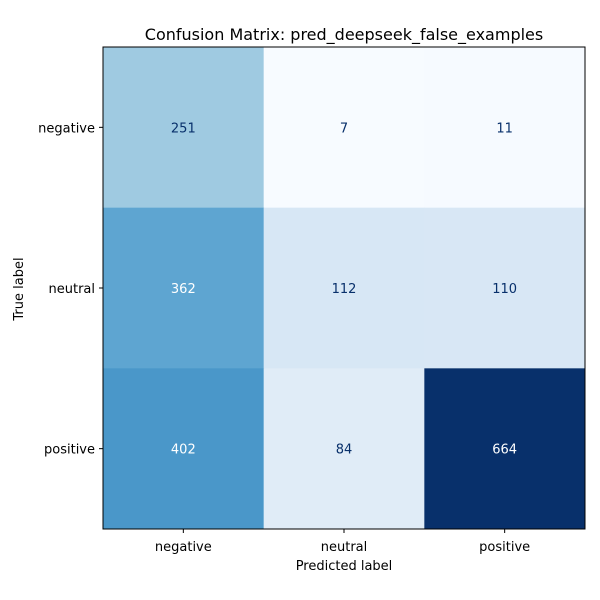 Image resolution: width=600 pixels, height=600 pixels. I want to click on x-axis-label: Predicted label, so click(344, 566).